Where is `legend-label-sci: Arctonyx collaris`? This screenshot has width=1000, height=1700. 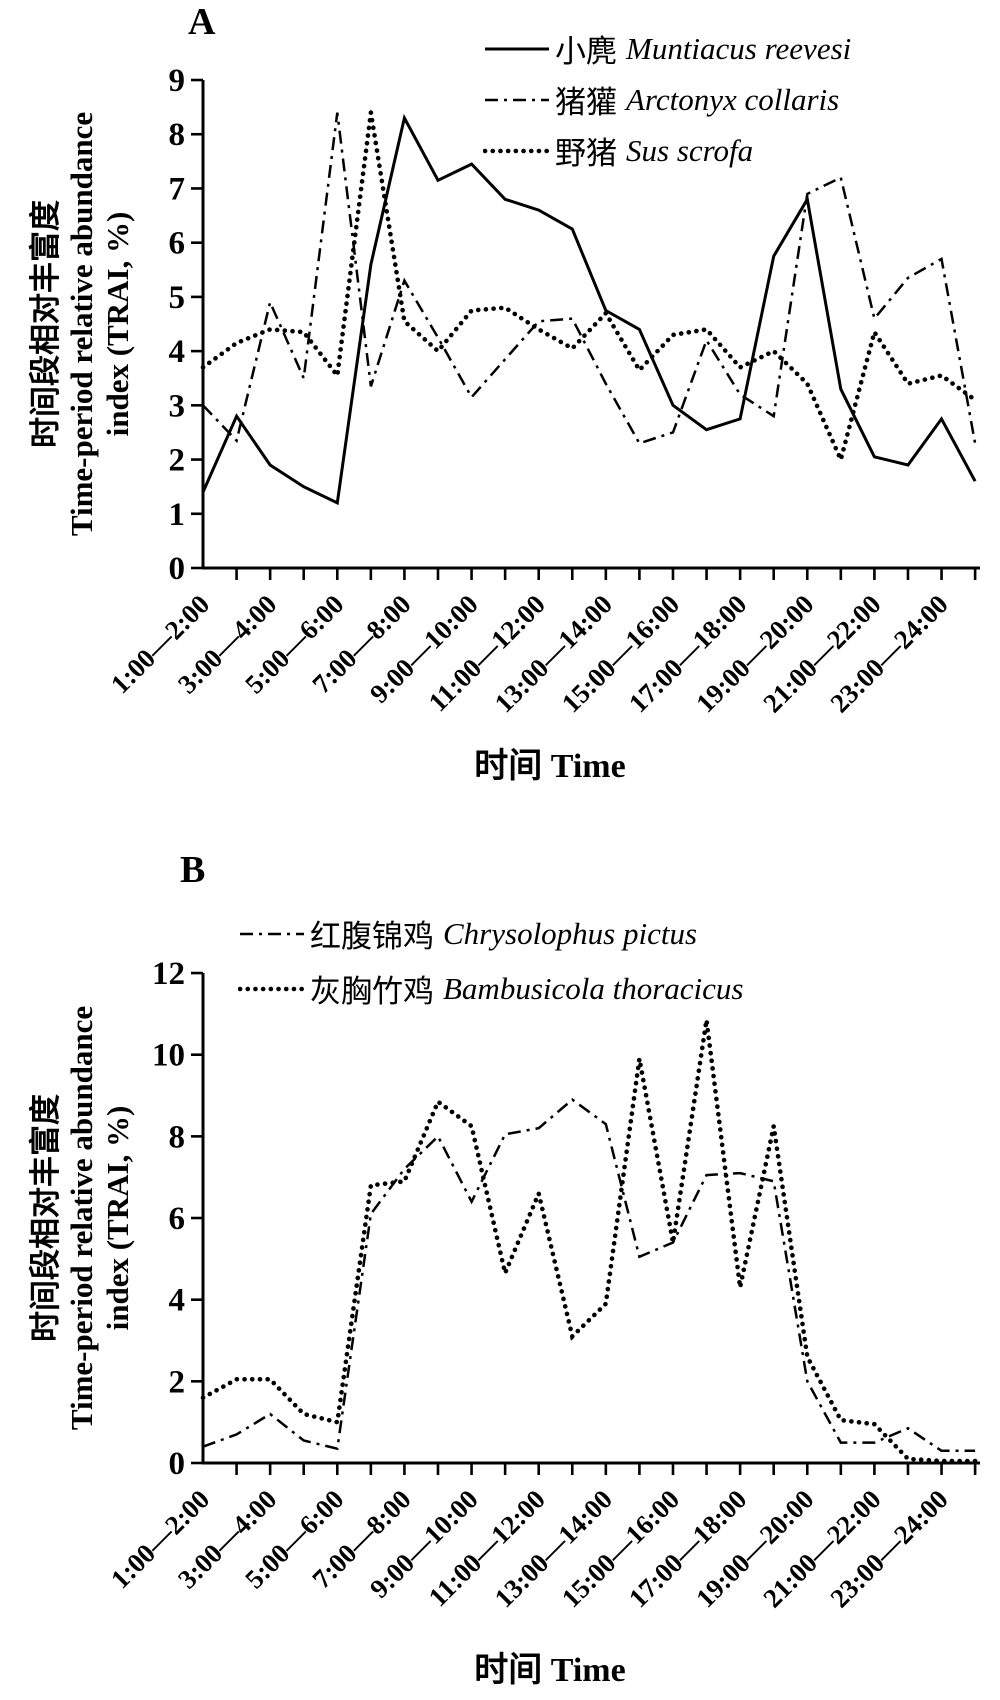 legend-label-sci: Arctonyx collaris is located at coordinates (733, 99).